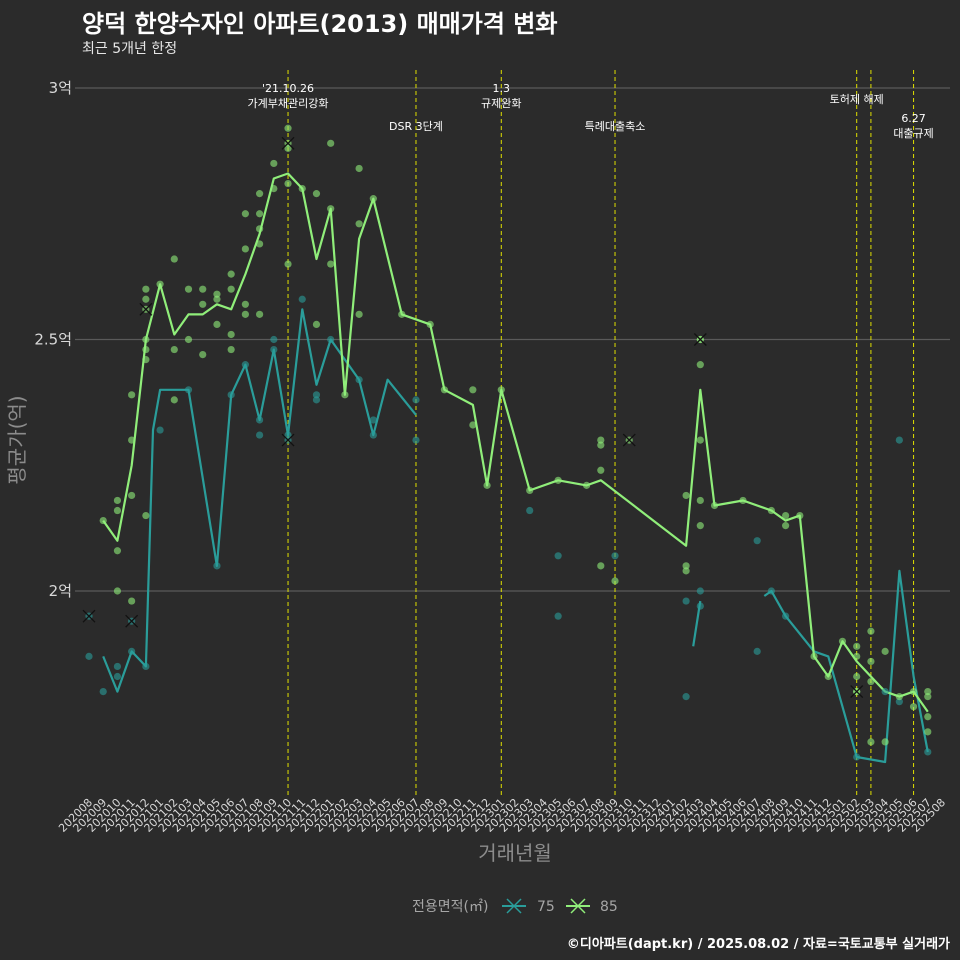 The image size is (960, 960). What do you see at coordinates (578, 906) in the screenshot?
I see `legend-85-x-icon` at bounding box center [578, 906].